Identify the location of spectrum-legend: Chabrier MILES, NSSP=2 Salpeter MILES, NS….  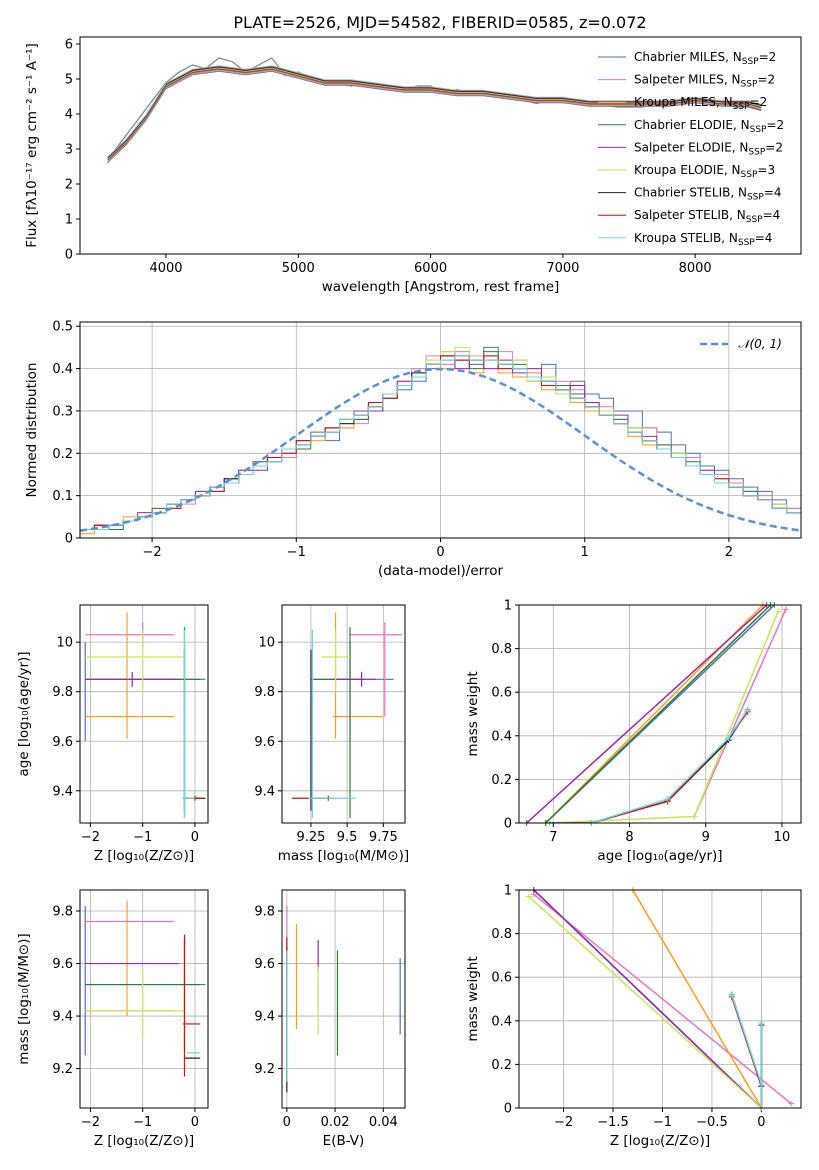
(691, 149).